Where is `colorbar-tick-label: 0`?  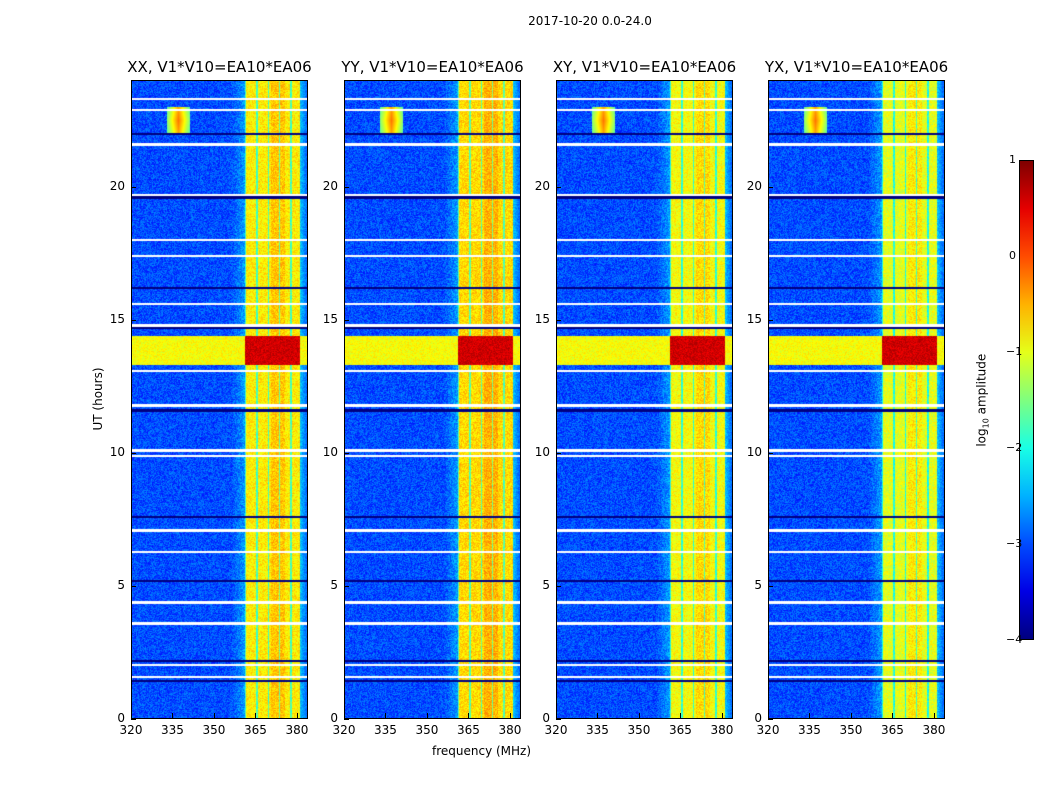 colorbar-tick-label: 0 is located at coordinates (1012, 255).